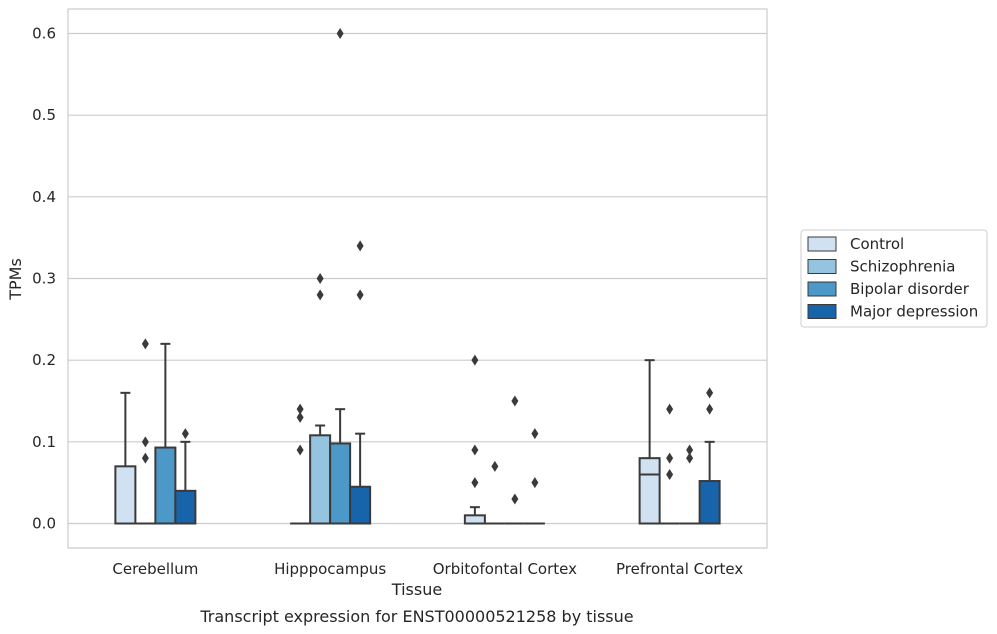 This screenshot has height=634, width=997. Describe the element at coordinates (910, 289) in the screenshot. I see `legend-entry: Bipolar disorder` at that location.